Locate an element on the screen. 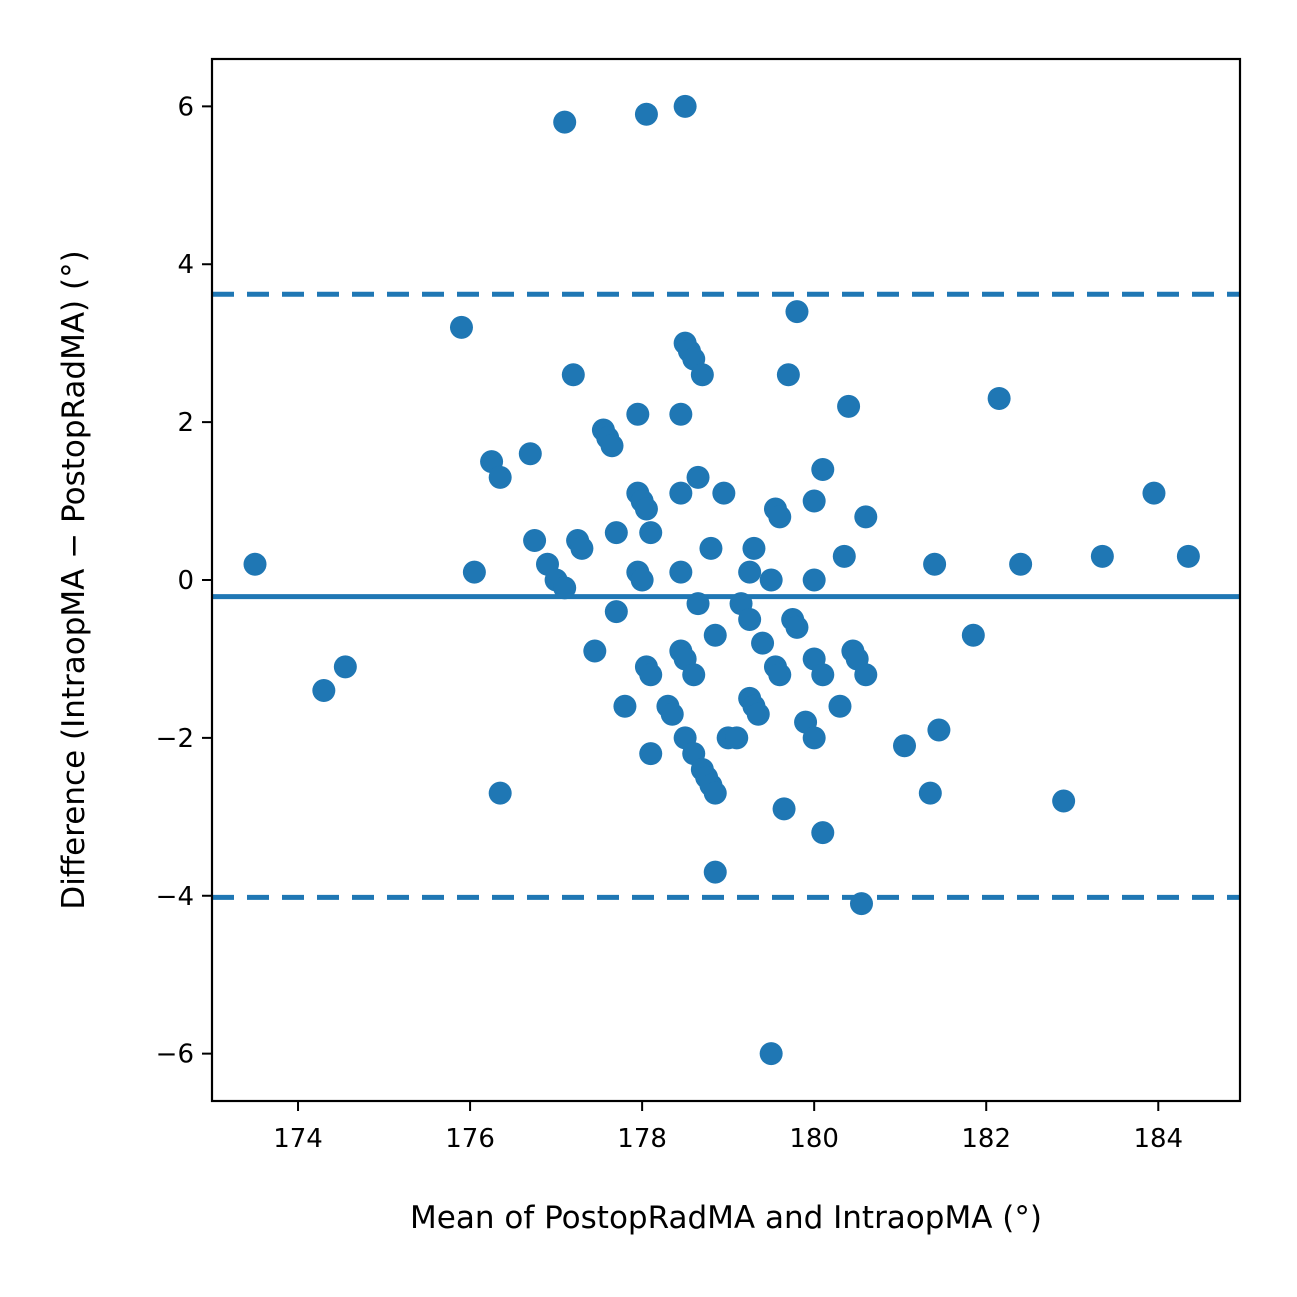 Image resolution: width=1297 pixels, height=1297 pixels. y-tick-label: 4 is located at coordinates (185, 265).